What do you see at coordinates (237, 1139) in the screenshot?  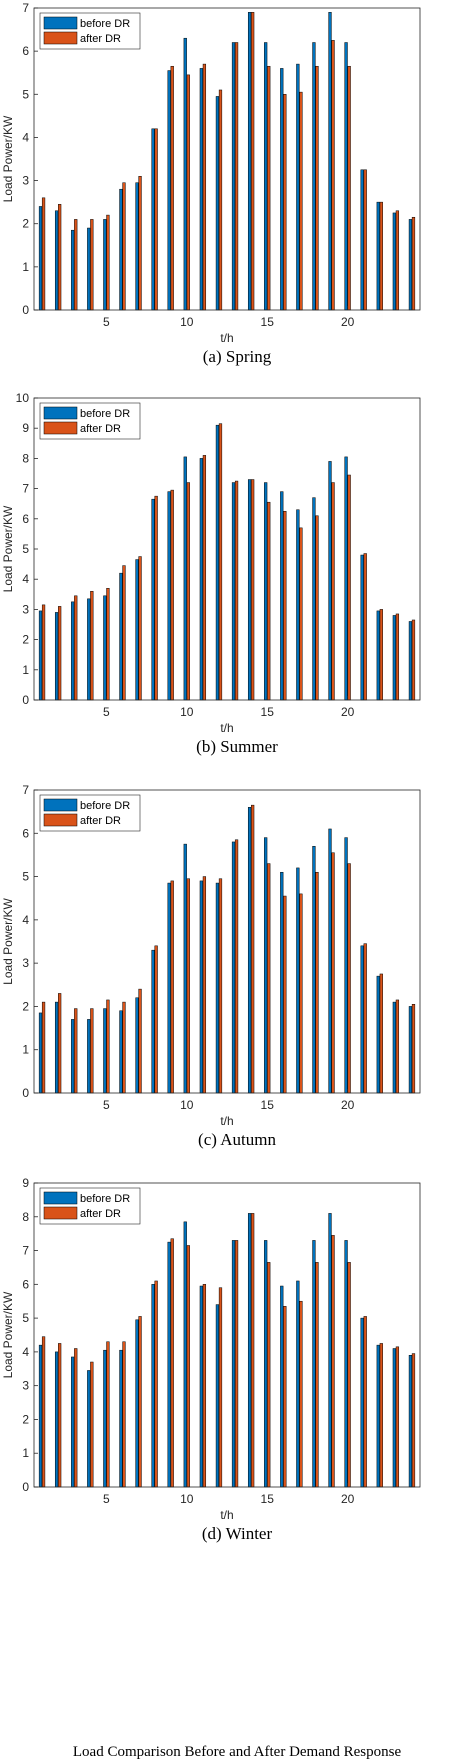 I see `subfigure-caption: (c) Autumn` at bounding box center [237, 1139].